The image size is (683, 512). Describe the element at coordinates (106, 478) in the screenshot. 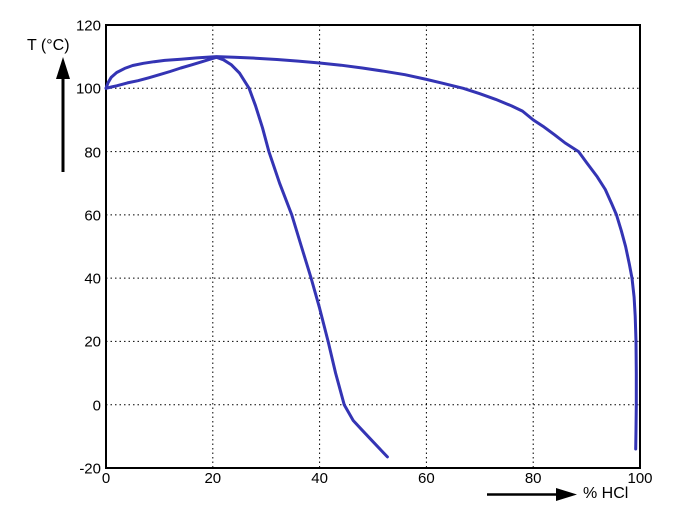

I see `x-tick-label: 0` at that location.